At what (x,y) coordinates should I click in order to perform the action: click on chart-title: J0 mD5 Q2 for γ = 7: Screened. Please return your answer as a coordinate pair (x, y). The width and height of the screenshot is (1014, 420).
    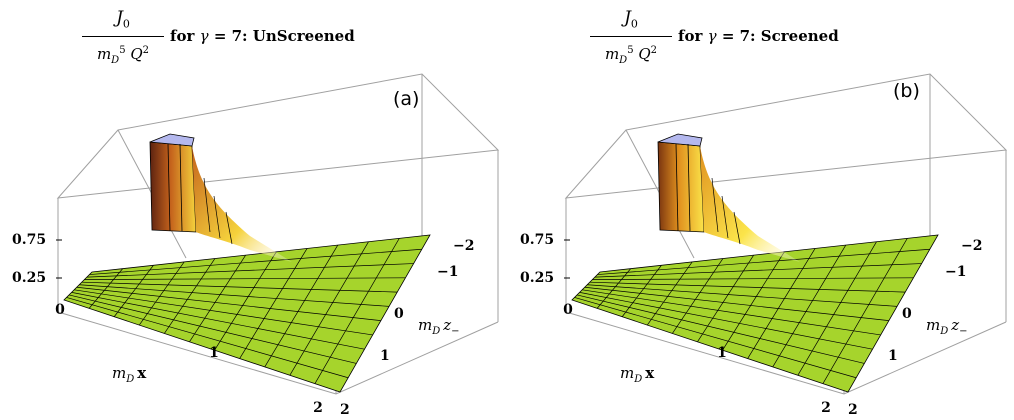
    Looking at the image, I should click on (790, 36).